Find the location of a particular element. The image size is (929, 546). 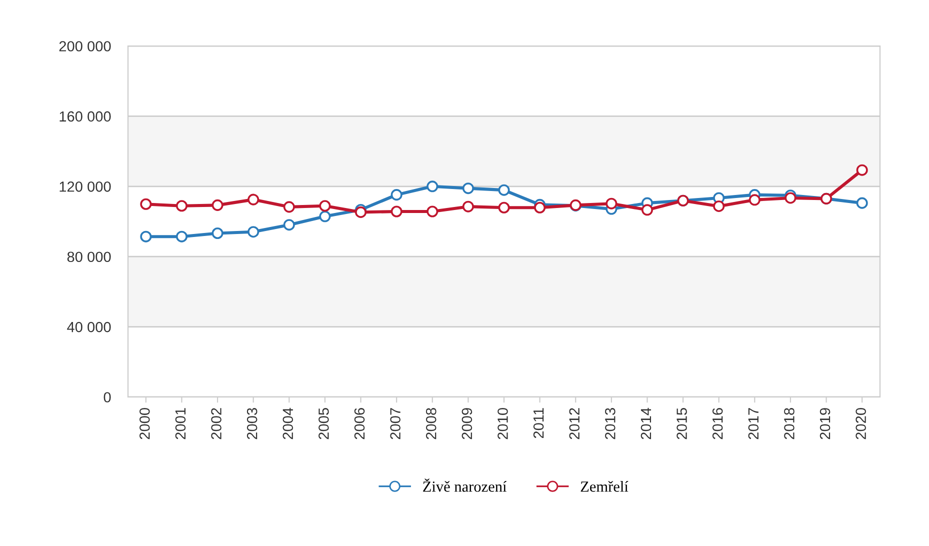

y-tick-label: 160 000 is located at coordinates (85, 116).